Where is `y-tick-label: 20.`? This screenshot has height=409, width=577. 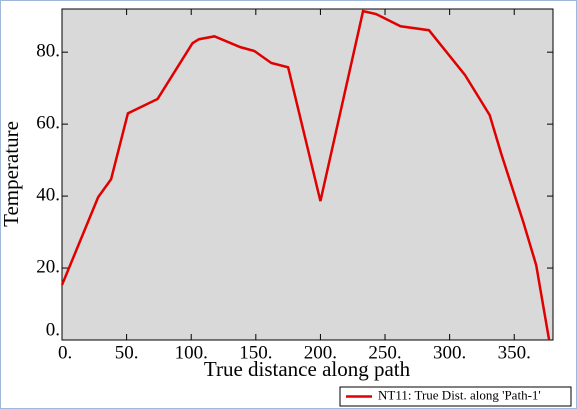
y-tick-label: 20. is located at coordinates (48, 266).